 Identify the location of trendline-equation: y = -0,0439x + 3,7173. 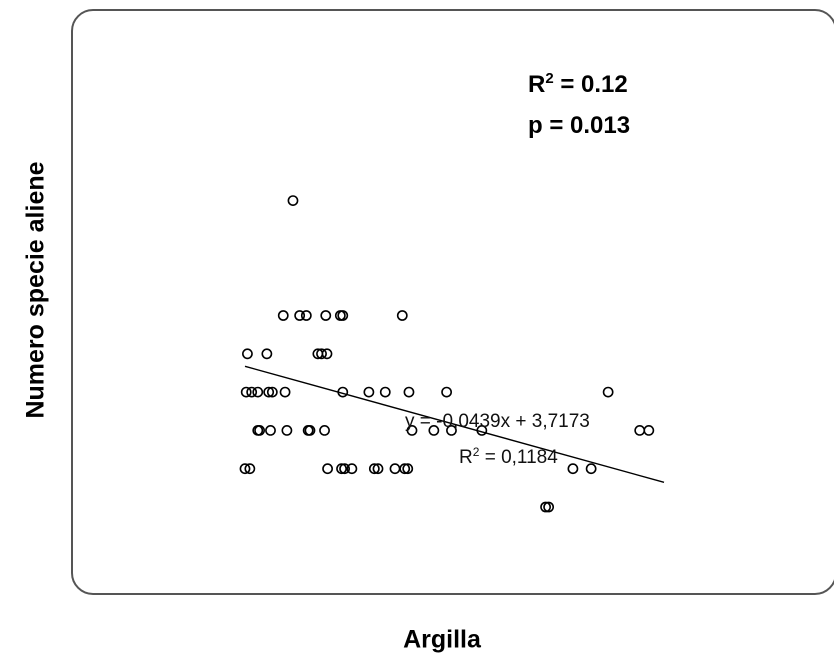
(497, 421).